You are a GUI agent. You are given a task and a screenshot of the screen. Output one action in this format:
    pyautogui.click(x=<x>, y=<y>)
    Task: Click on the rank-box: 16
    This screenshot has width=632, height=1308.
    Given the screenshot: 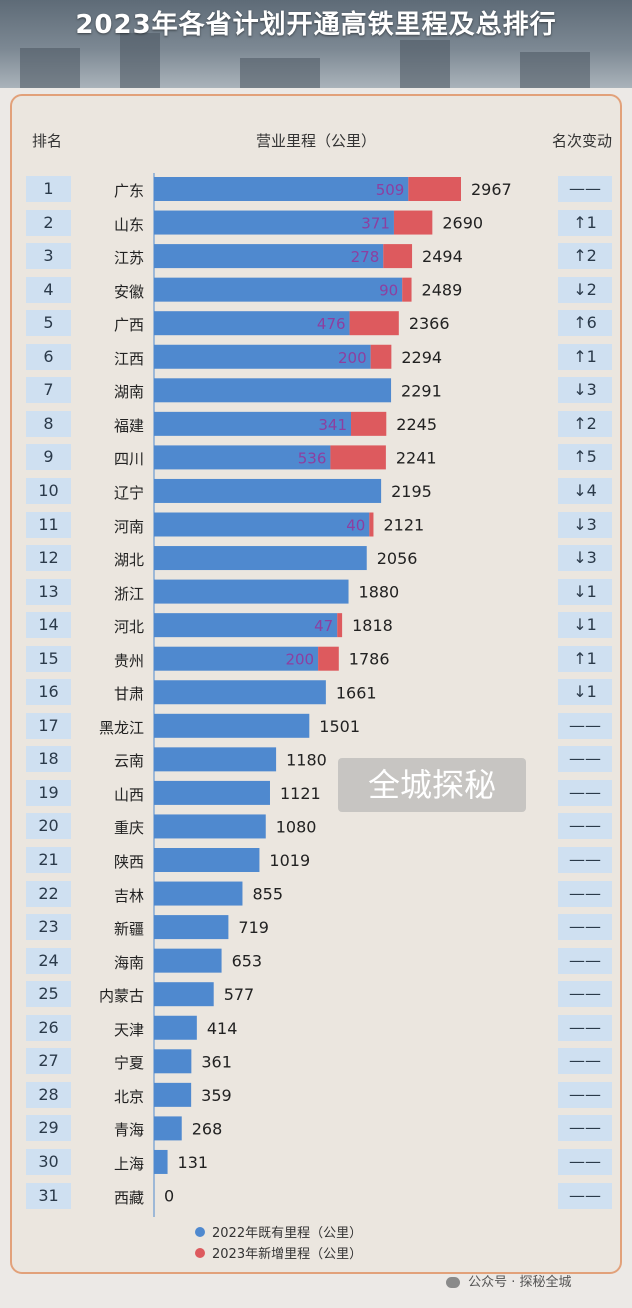 What is the action you would take?
    pyautogui.click(x=48, y=692)
    